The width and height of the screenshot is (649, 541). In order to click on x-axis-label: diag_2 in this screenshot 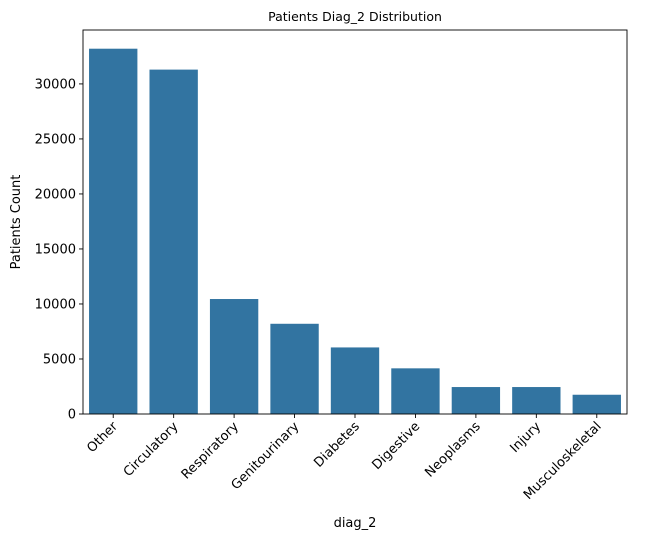, I will do `click(355, 523)`.